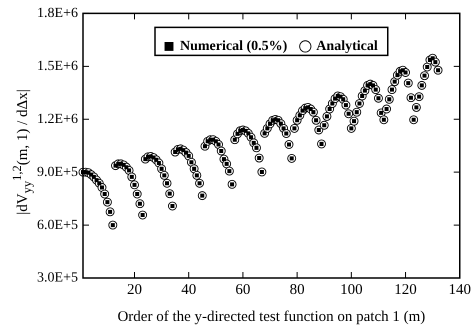 The image size is (474, 334). I want to click on x-tick-label: 40, so click(188, 290).